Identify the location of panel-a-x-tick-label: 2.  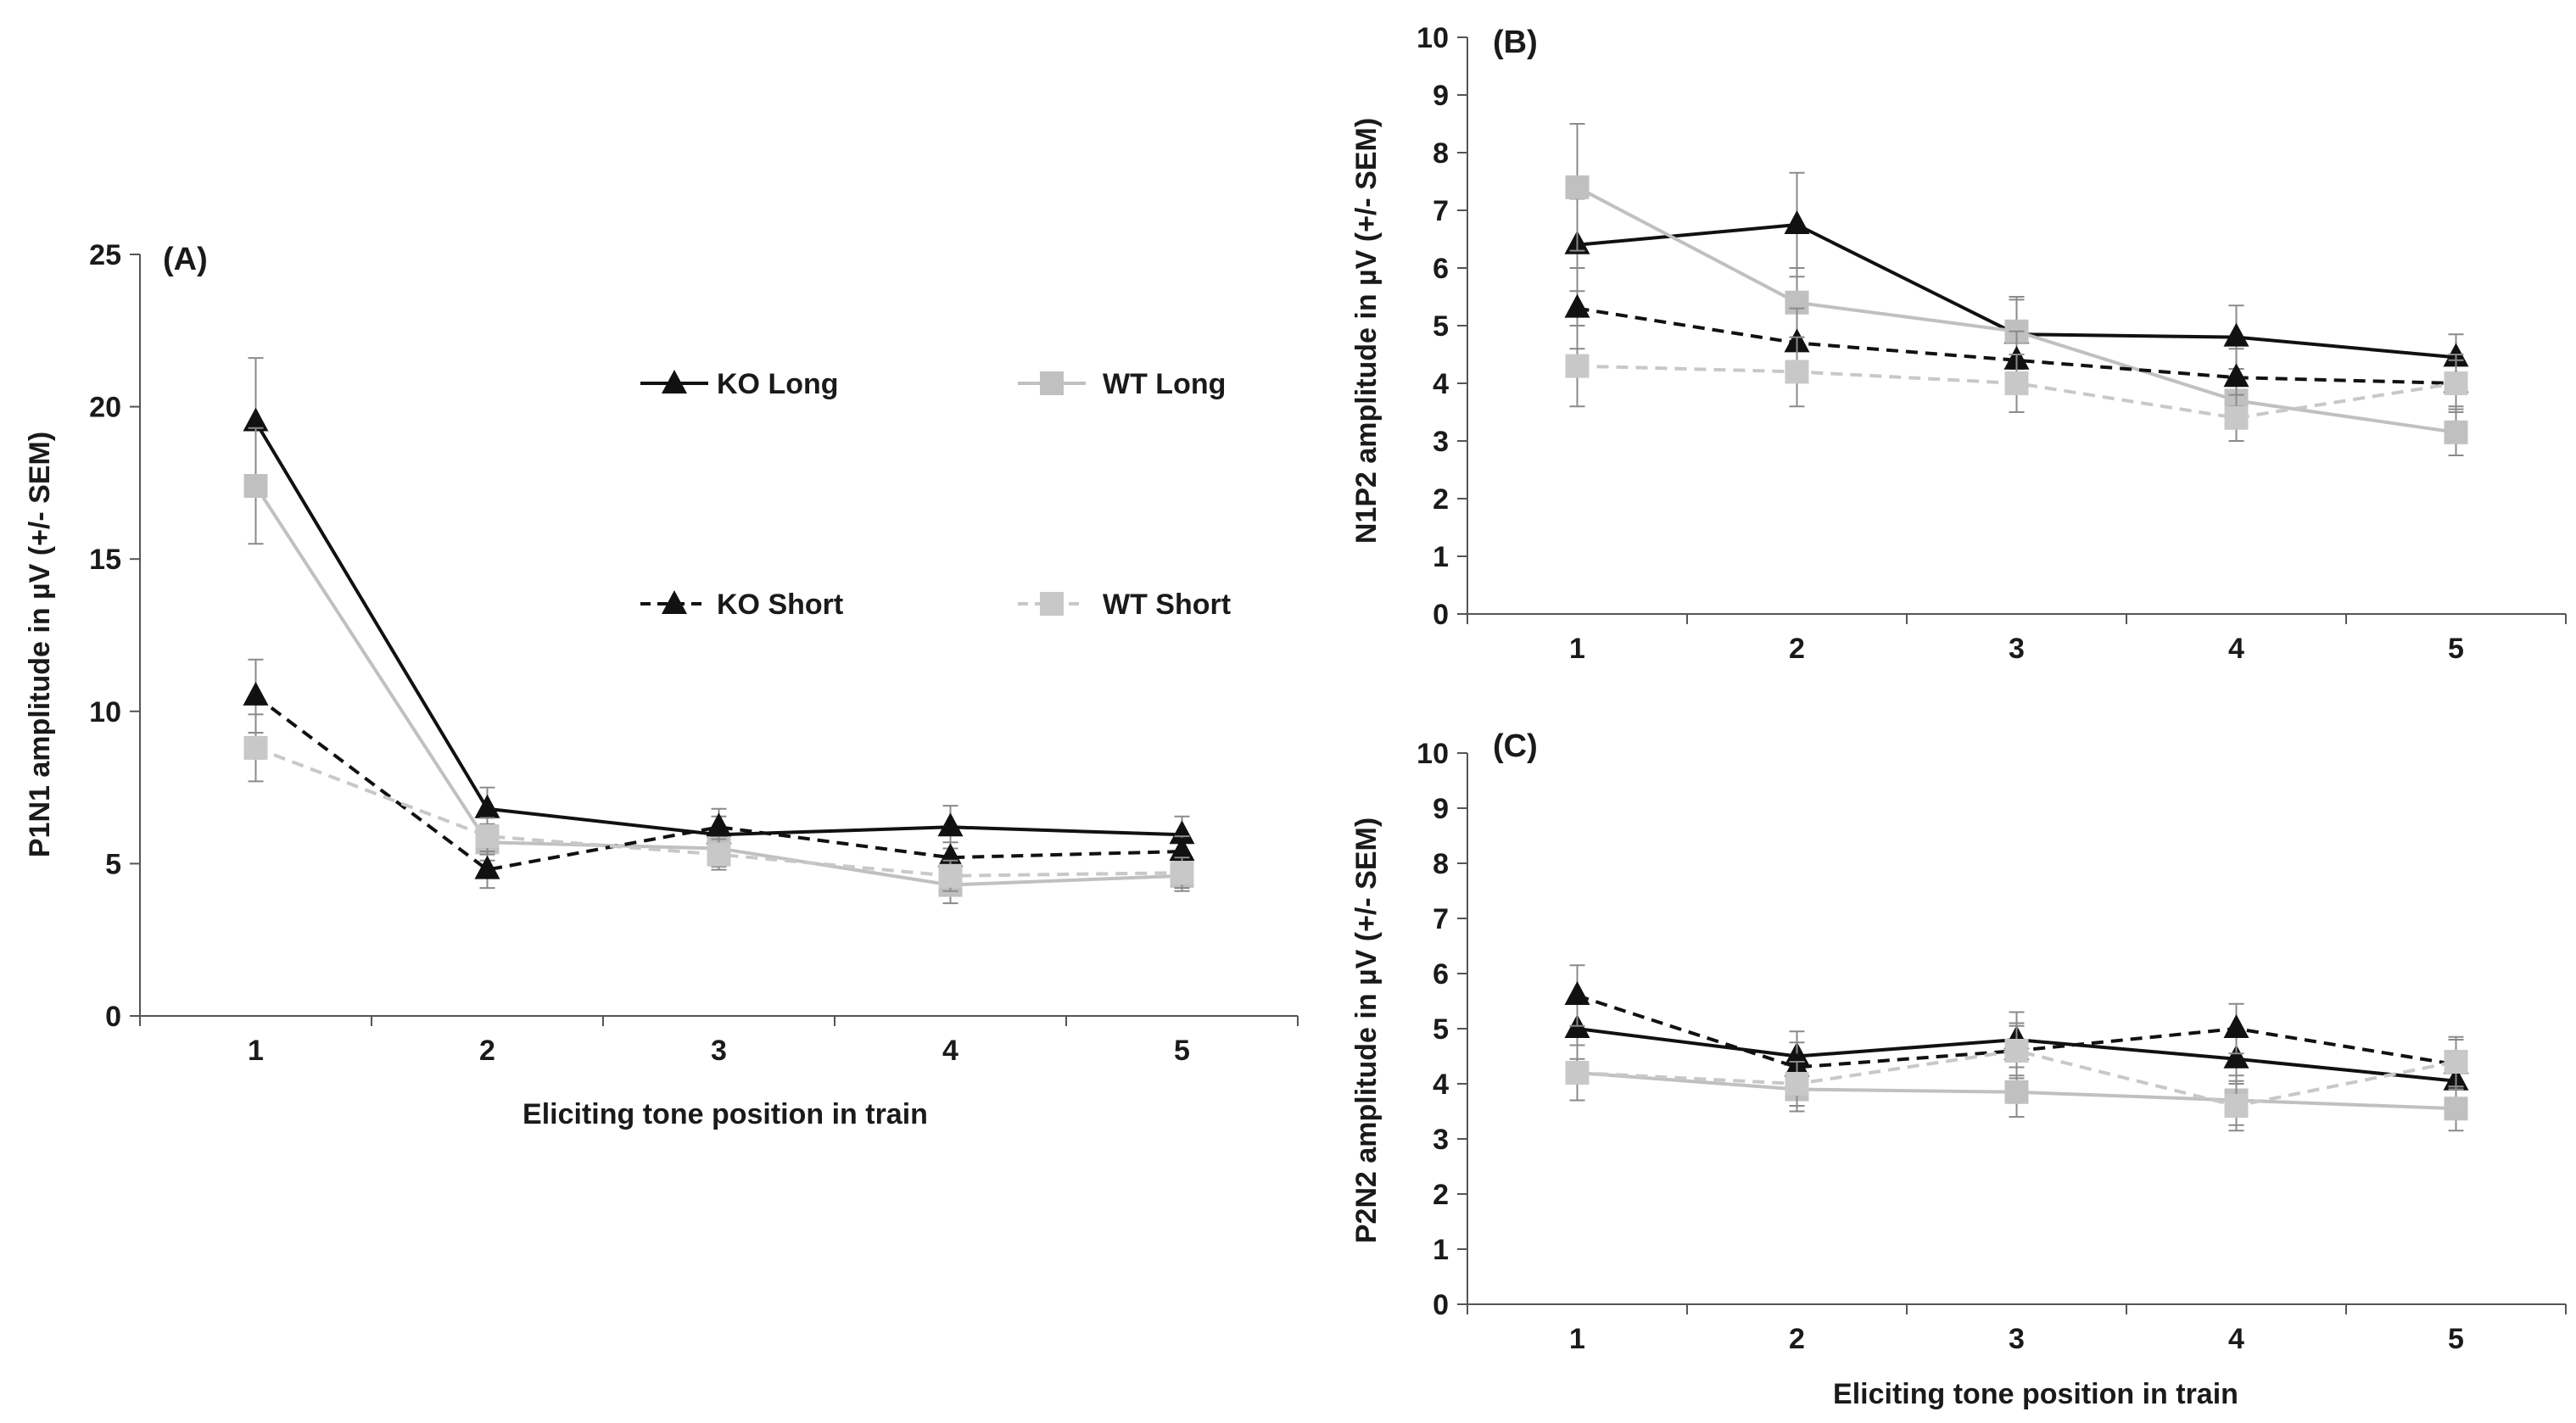
(487, 1051).